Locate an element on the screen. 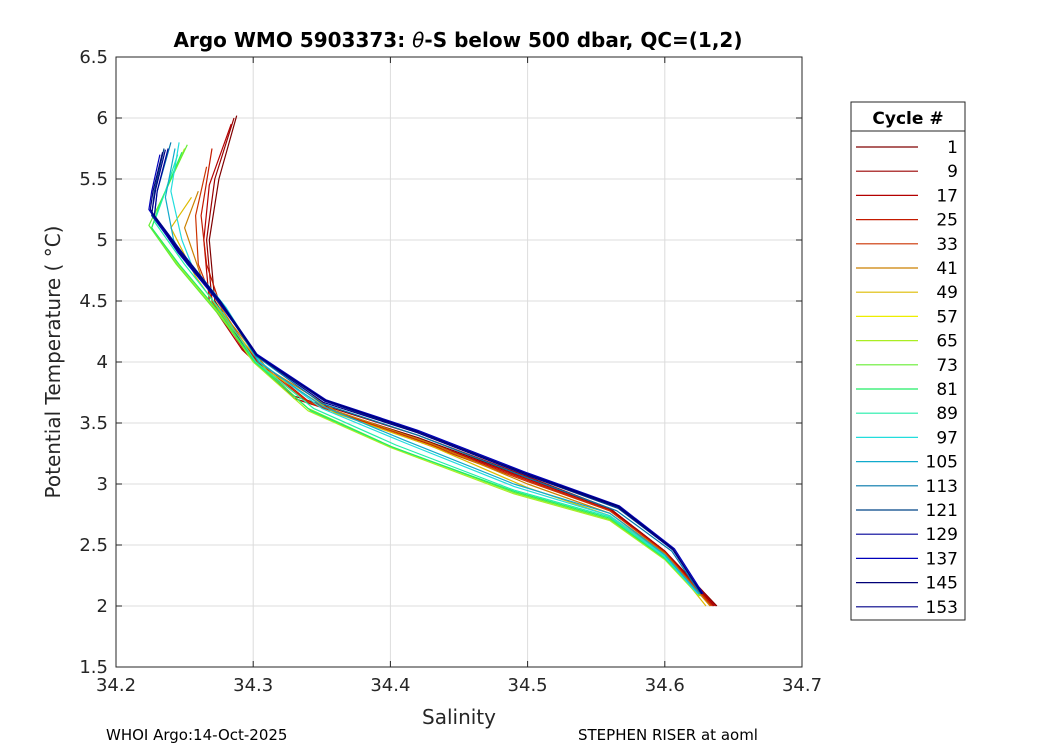 The image size is (1050, 750). legend-label: 137 is located at coordinates (942, 559).